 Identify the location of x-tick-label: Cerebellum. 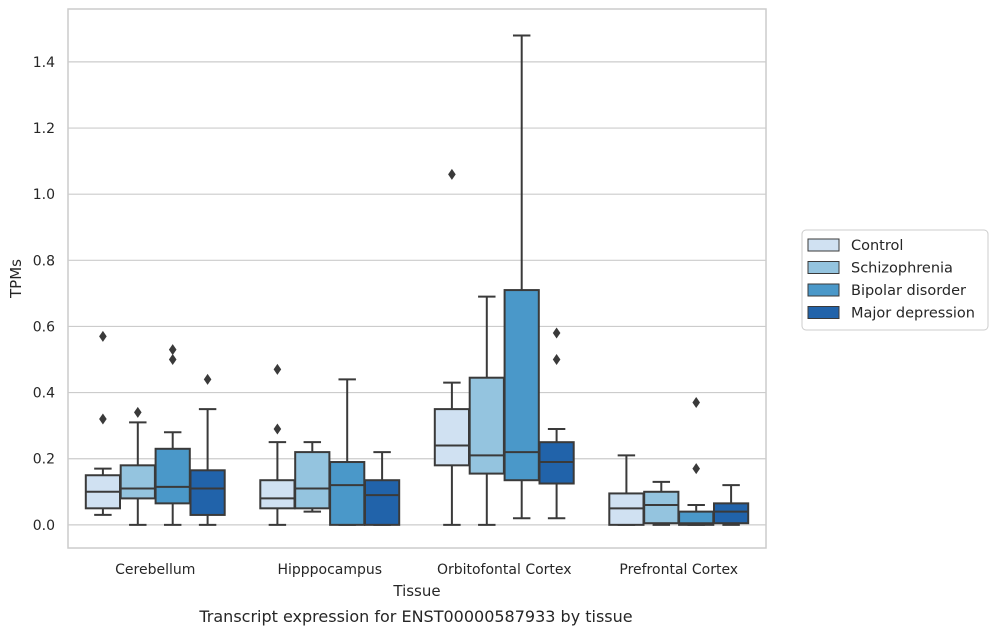
(155, 570).